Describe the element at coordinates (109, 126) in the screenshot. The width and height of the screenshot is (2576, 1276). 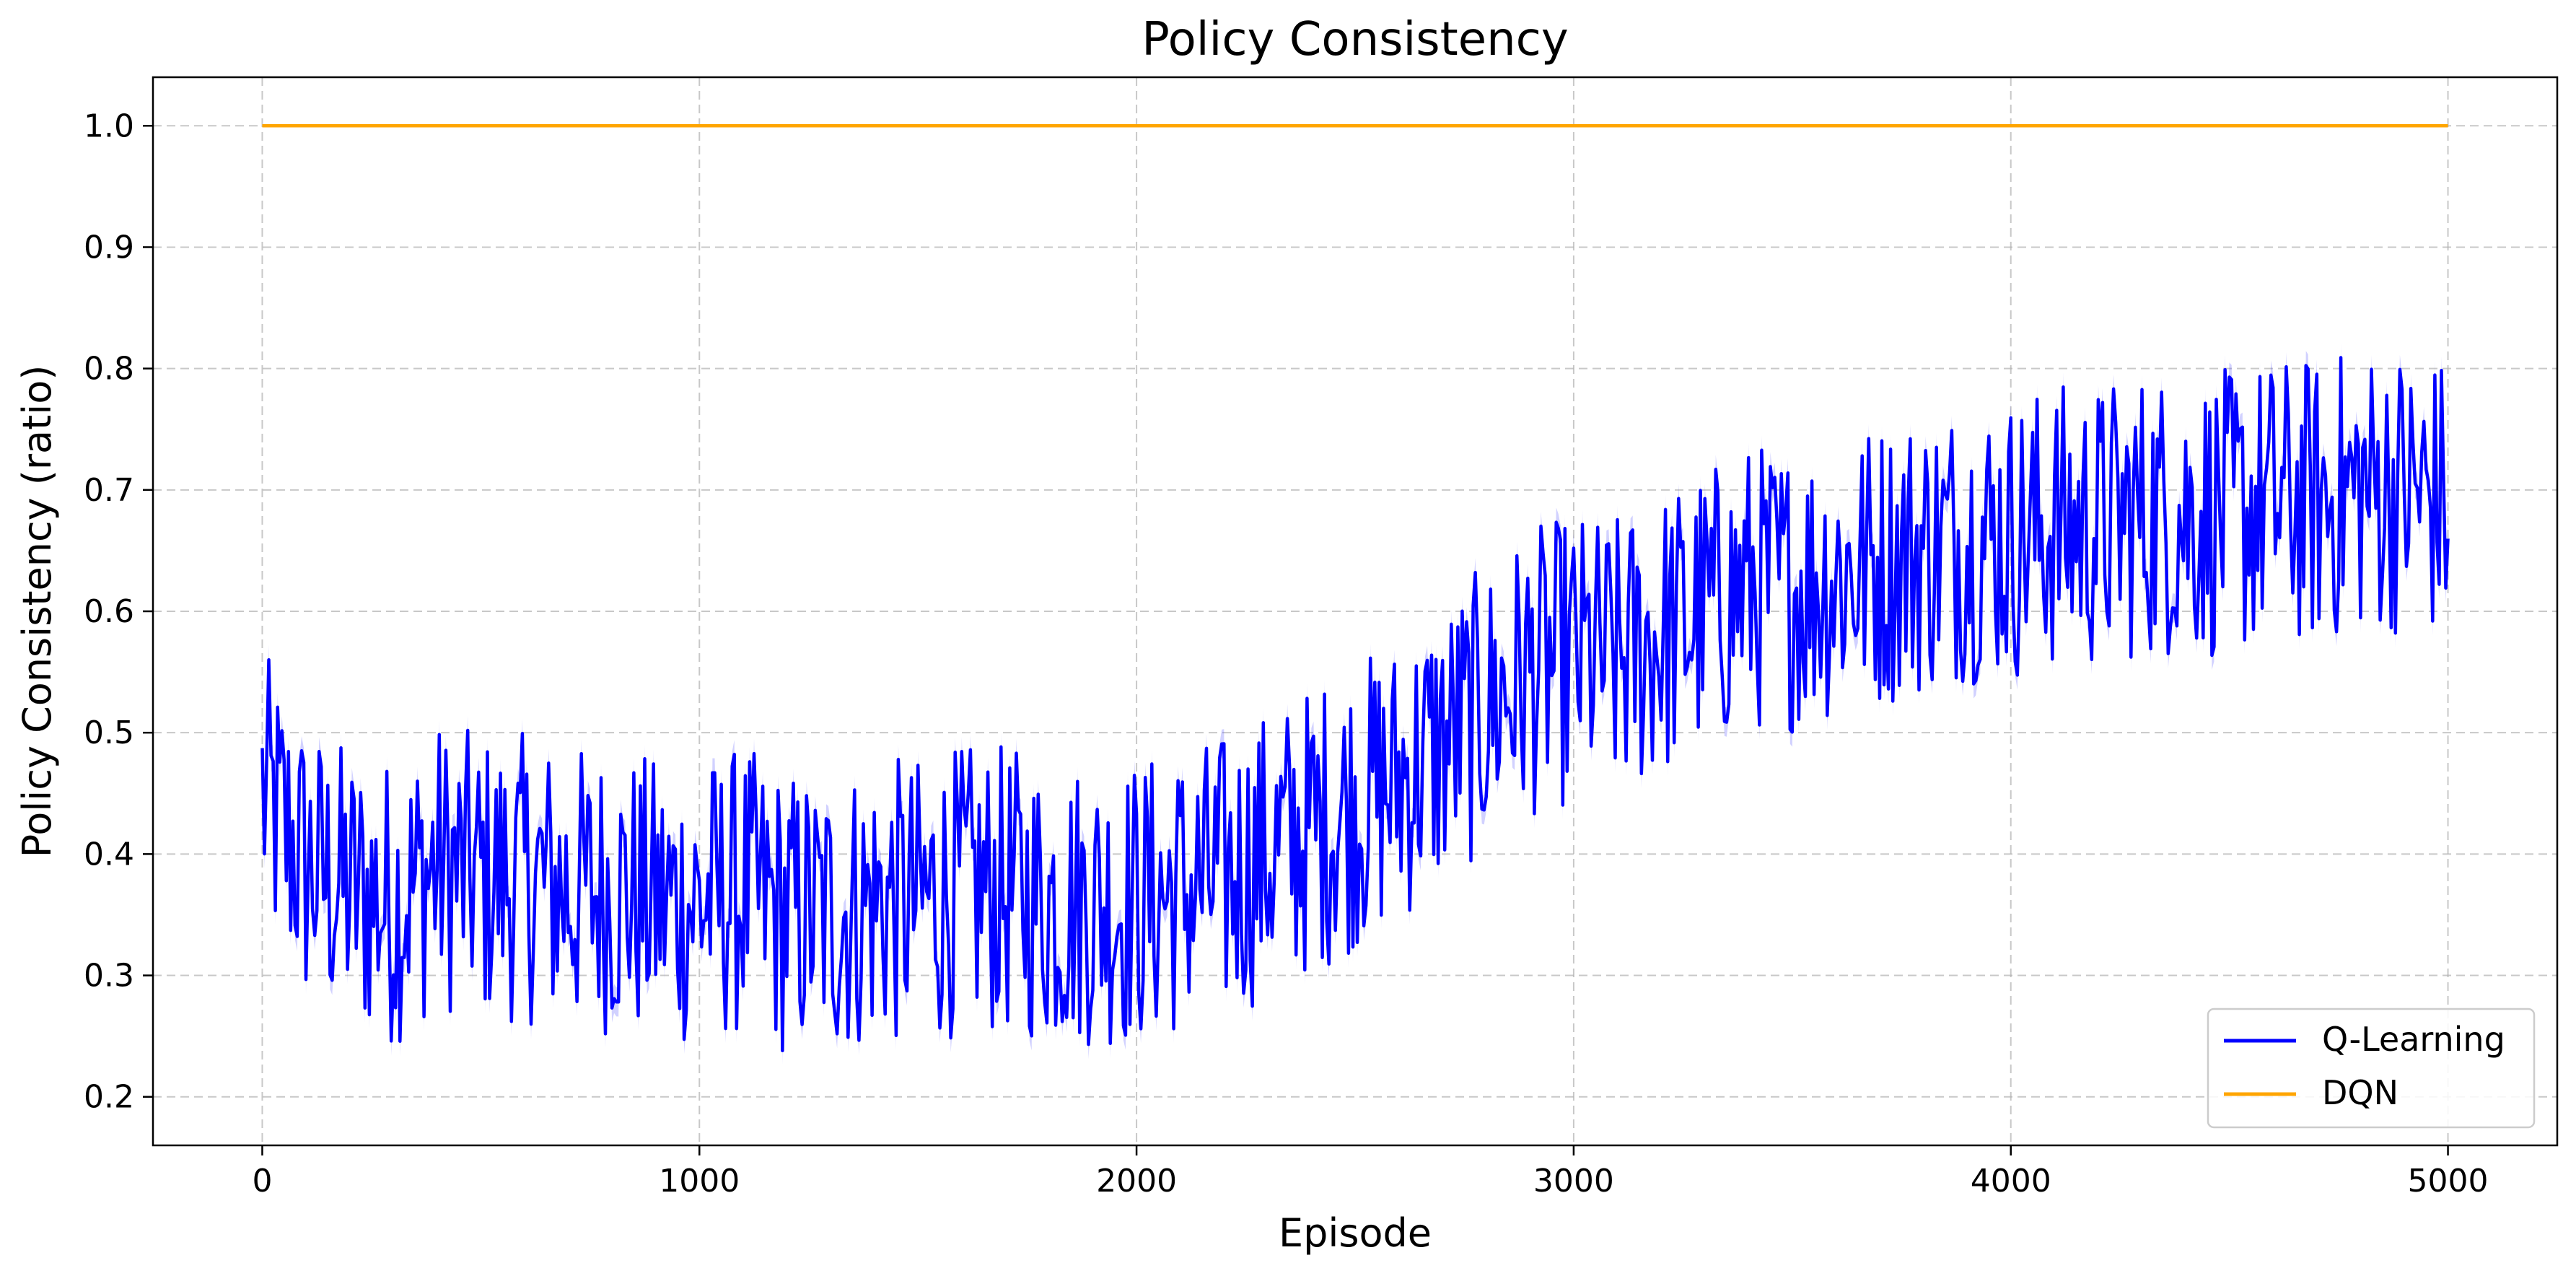
I see `y-tick-label: 1.0` at that location.